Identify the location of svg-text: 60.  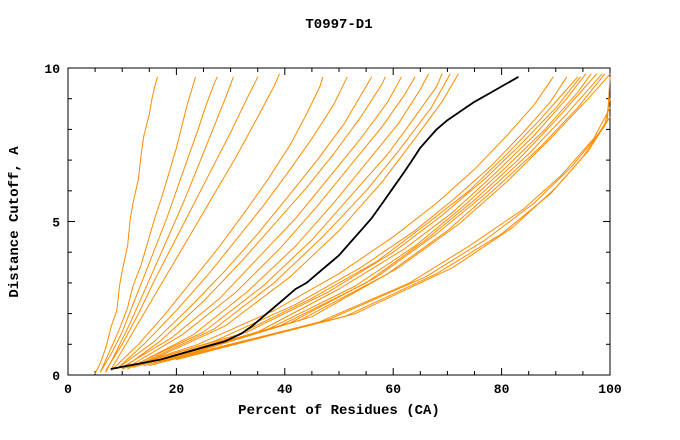
(393, 389).